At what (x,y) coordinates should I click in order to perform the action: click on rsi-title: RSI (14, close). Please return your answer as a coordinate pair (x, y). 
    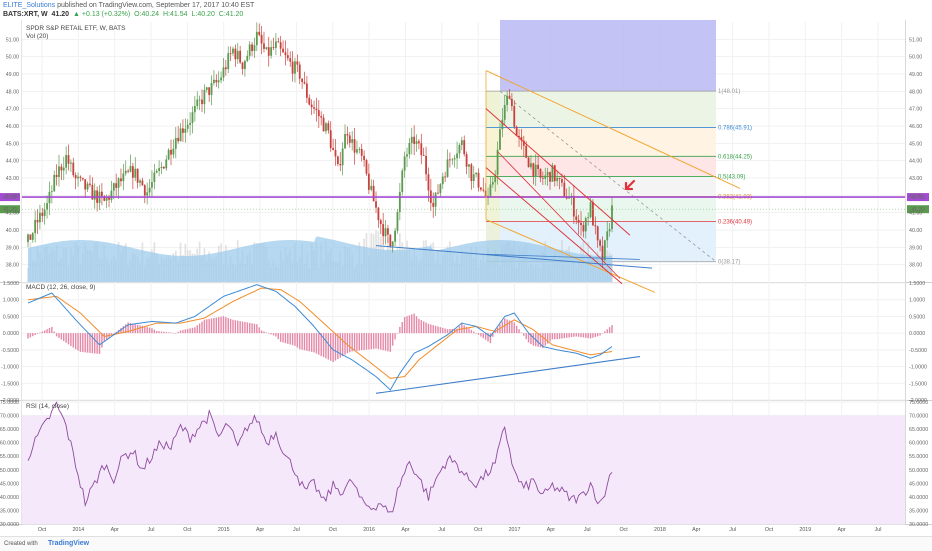
    Looking at the image, I should click on (47, 406).